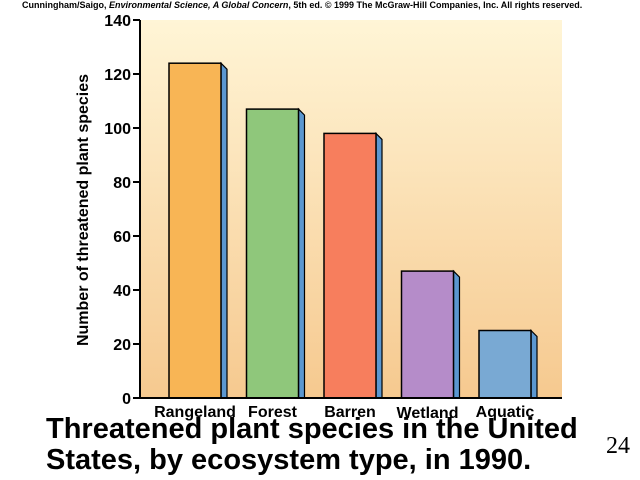  What do you see at coordinates (505, 412) in the screenshot?
I see `x-tick-label: Aquatic` at bounding box center [505, 412].